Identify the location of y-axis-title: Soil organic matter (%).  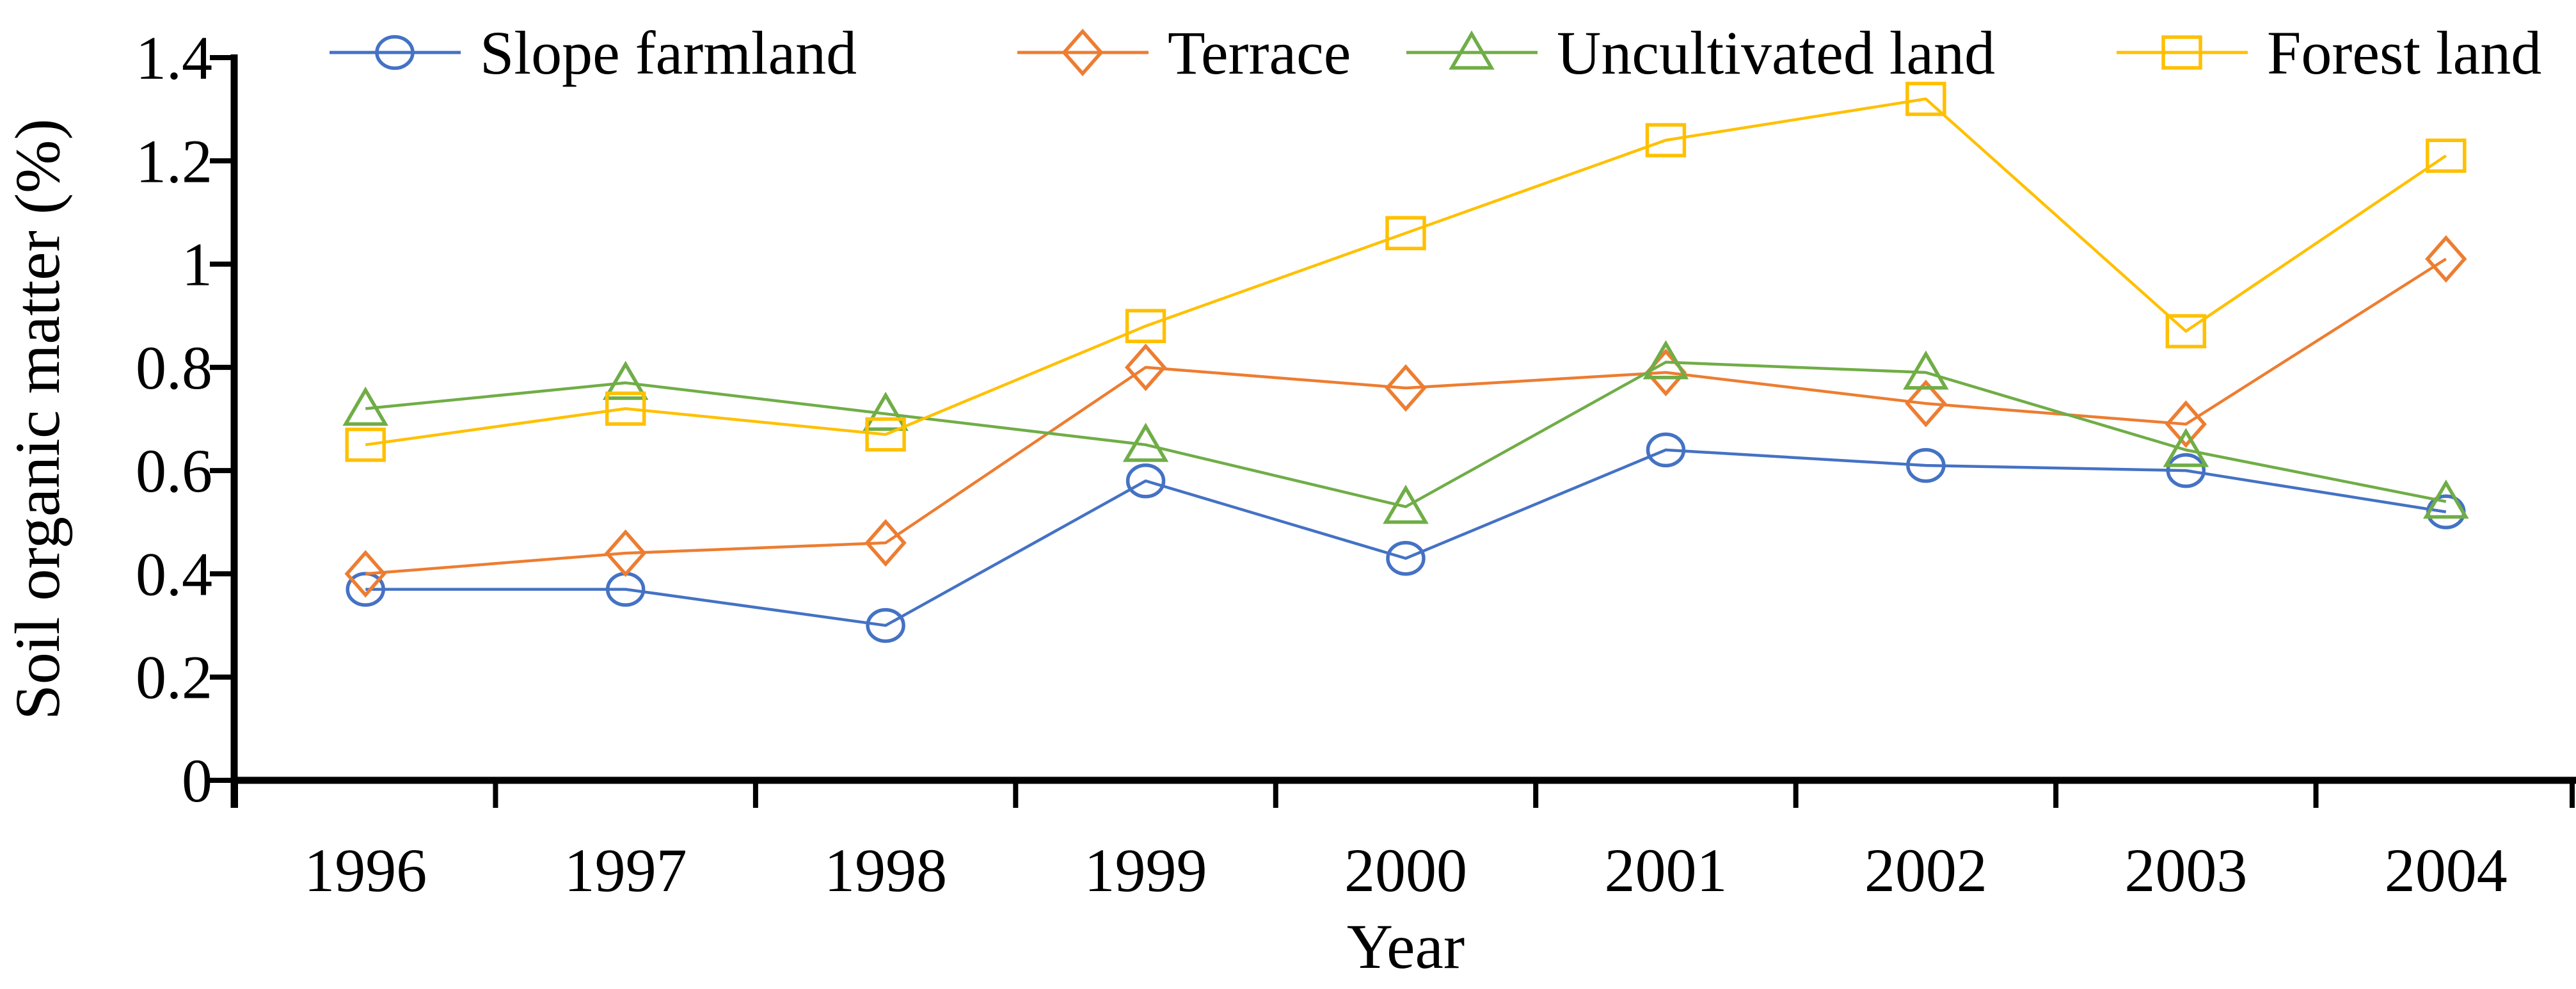
(38, 419).